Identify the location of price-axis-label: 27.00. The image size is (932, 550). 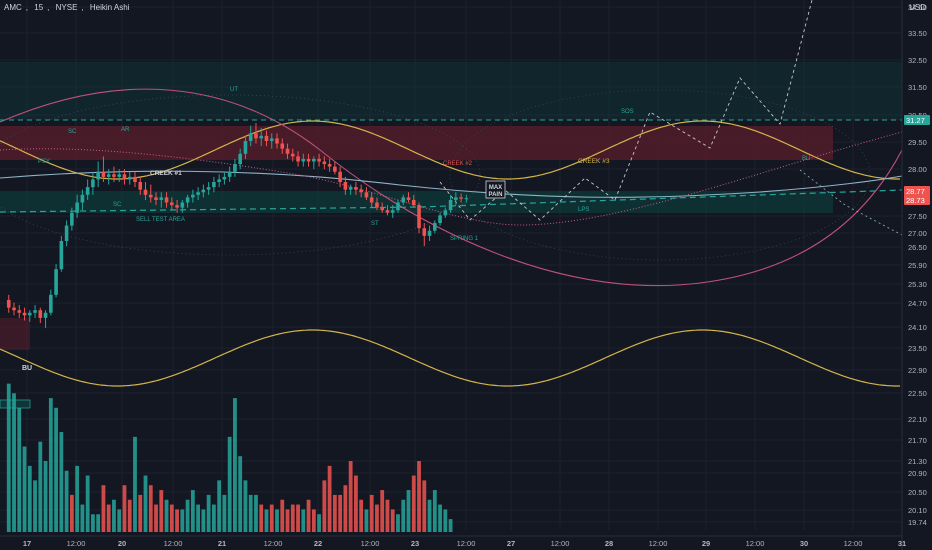
(917, 233).